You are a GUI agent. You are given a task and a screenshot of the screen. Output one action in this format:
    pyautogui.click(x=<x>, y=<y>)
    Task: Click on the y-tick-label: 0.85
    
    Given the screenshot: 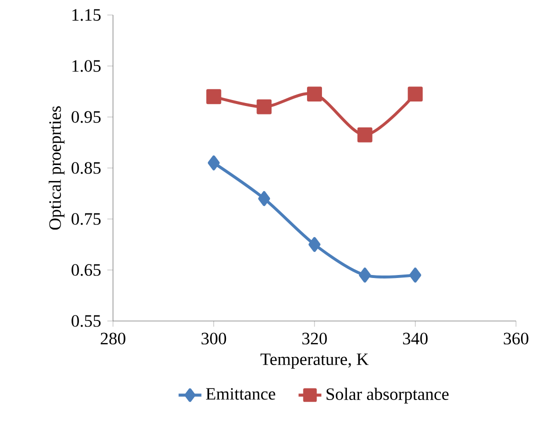 What is the action you would take?
    pyautogui.click(x=86, y=168)
    